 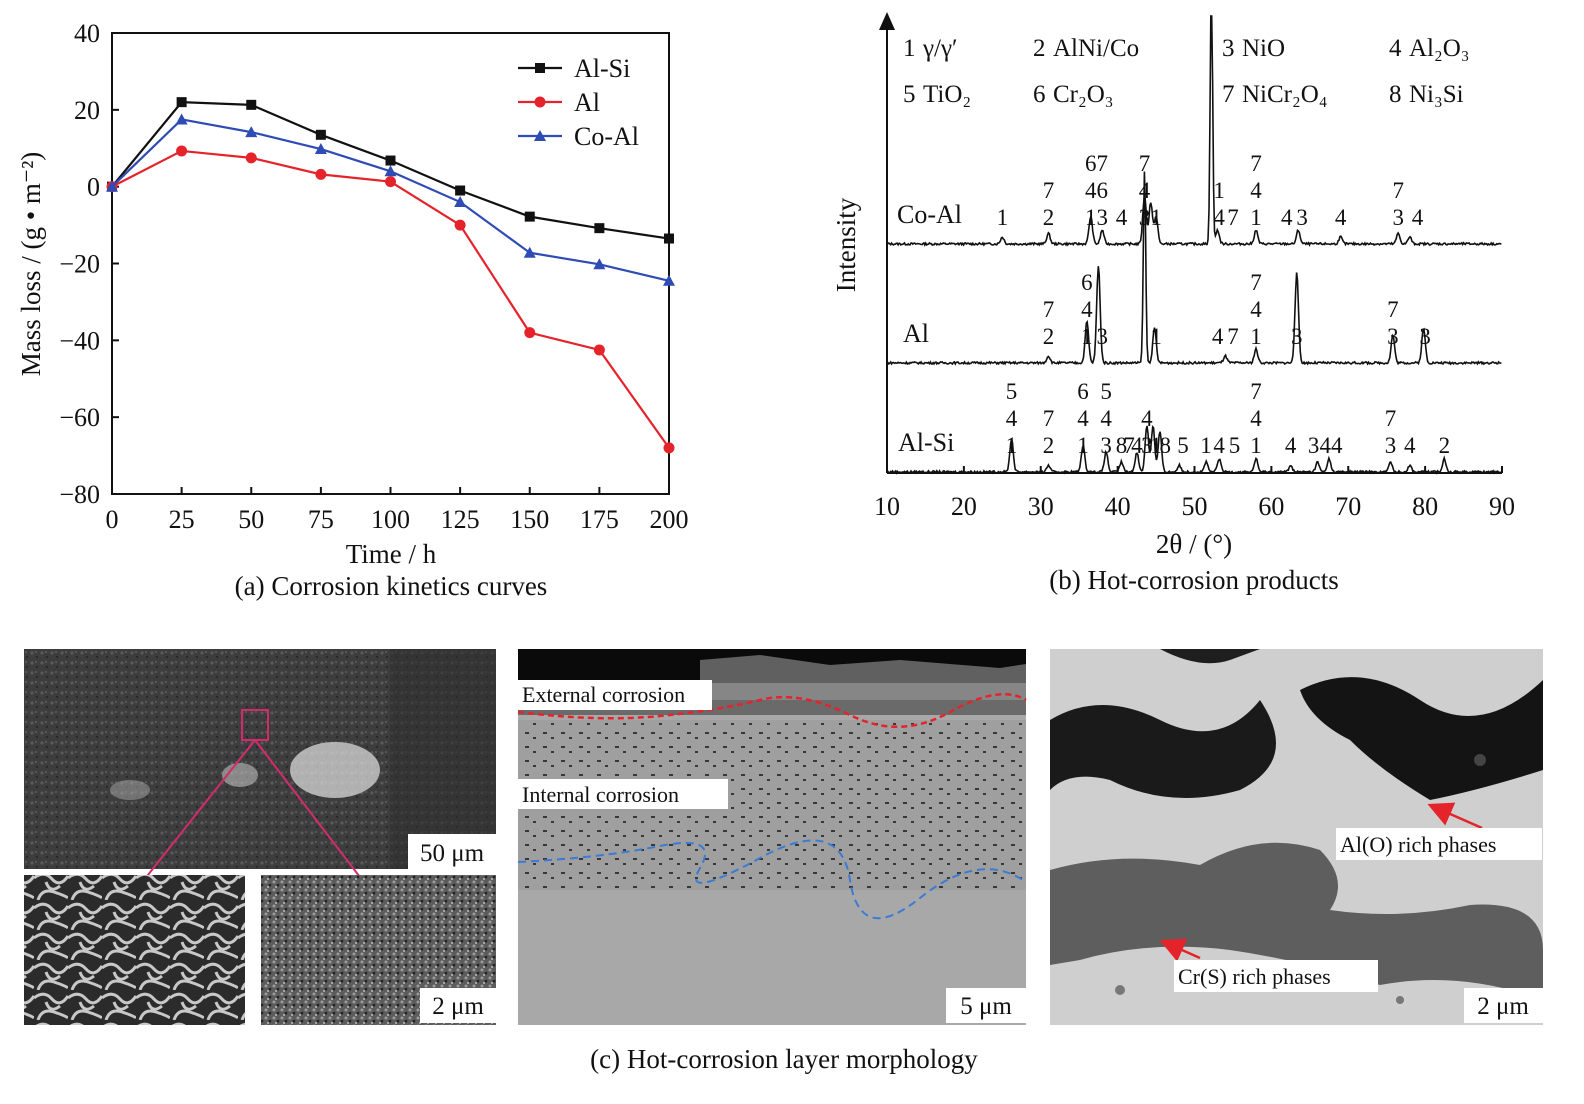 What do you see at coordinates (1183, 445) in the screenshot?
I see `peak-label: 5` at bounding box center [1183, 445].